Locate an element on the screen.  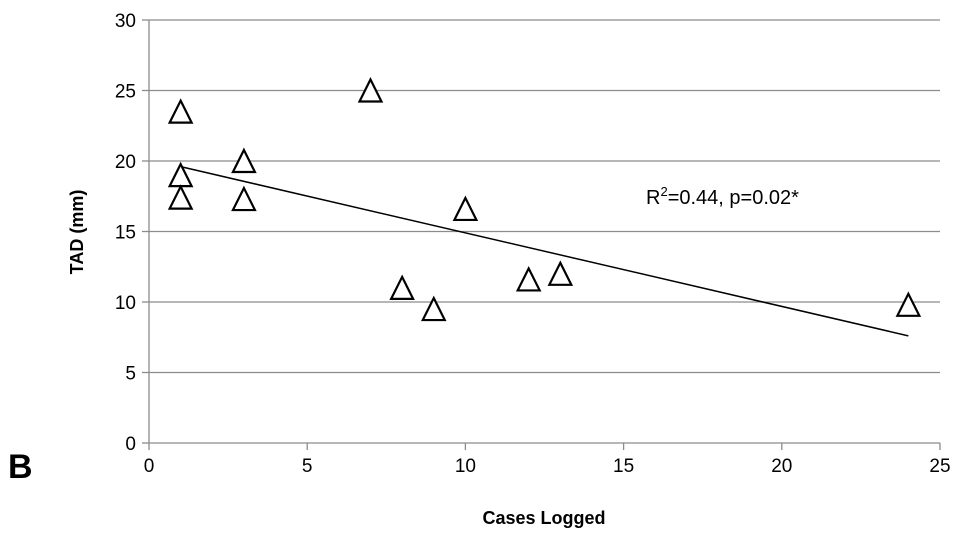
y-tick-label: 5 is located at coordinates (130, 374).